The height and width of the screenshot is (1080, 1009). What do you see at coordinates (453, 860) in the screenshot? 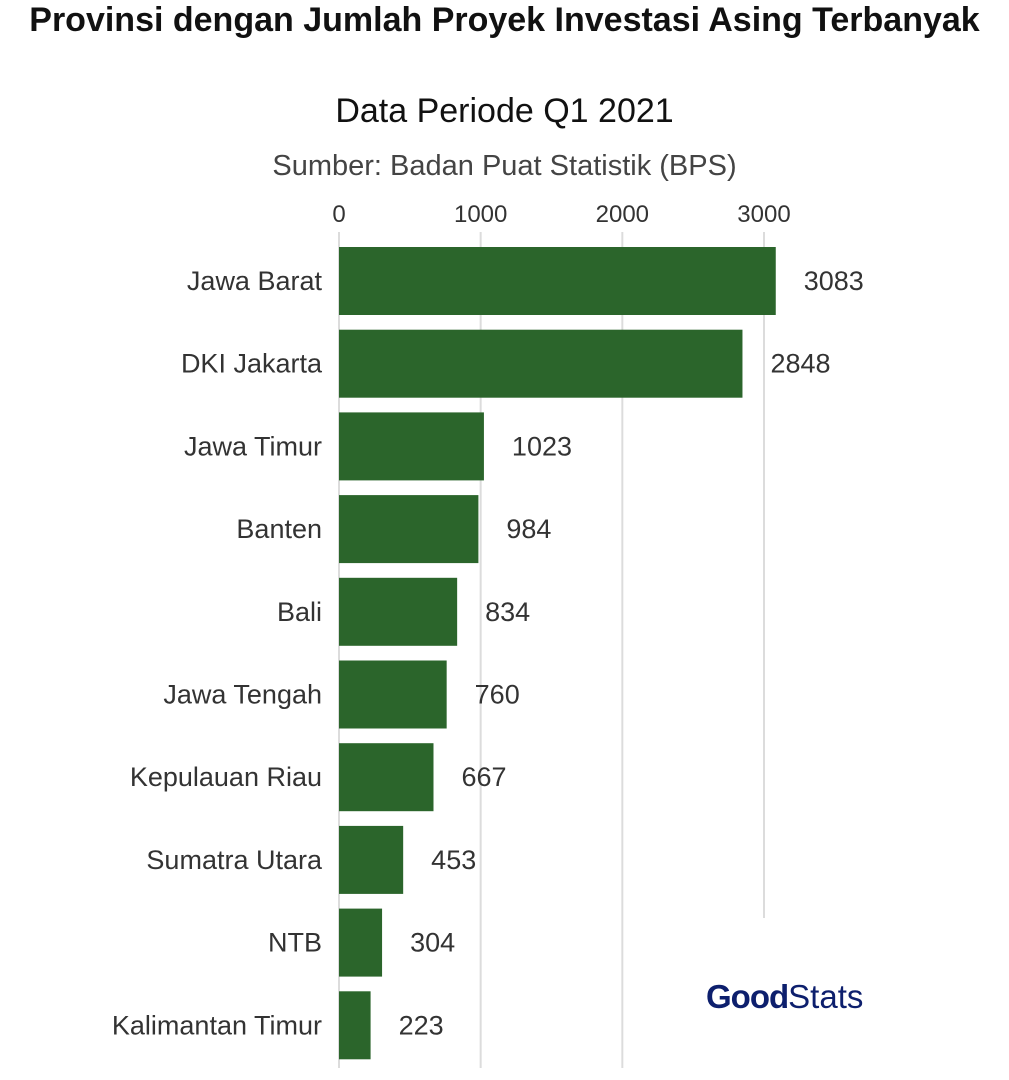
I see `value-label-7: 453` at bounding box center [453, 860].